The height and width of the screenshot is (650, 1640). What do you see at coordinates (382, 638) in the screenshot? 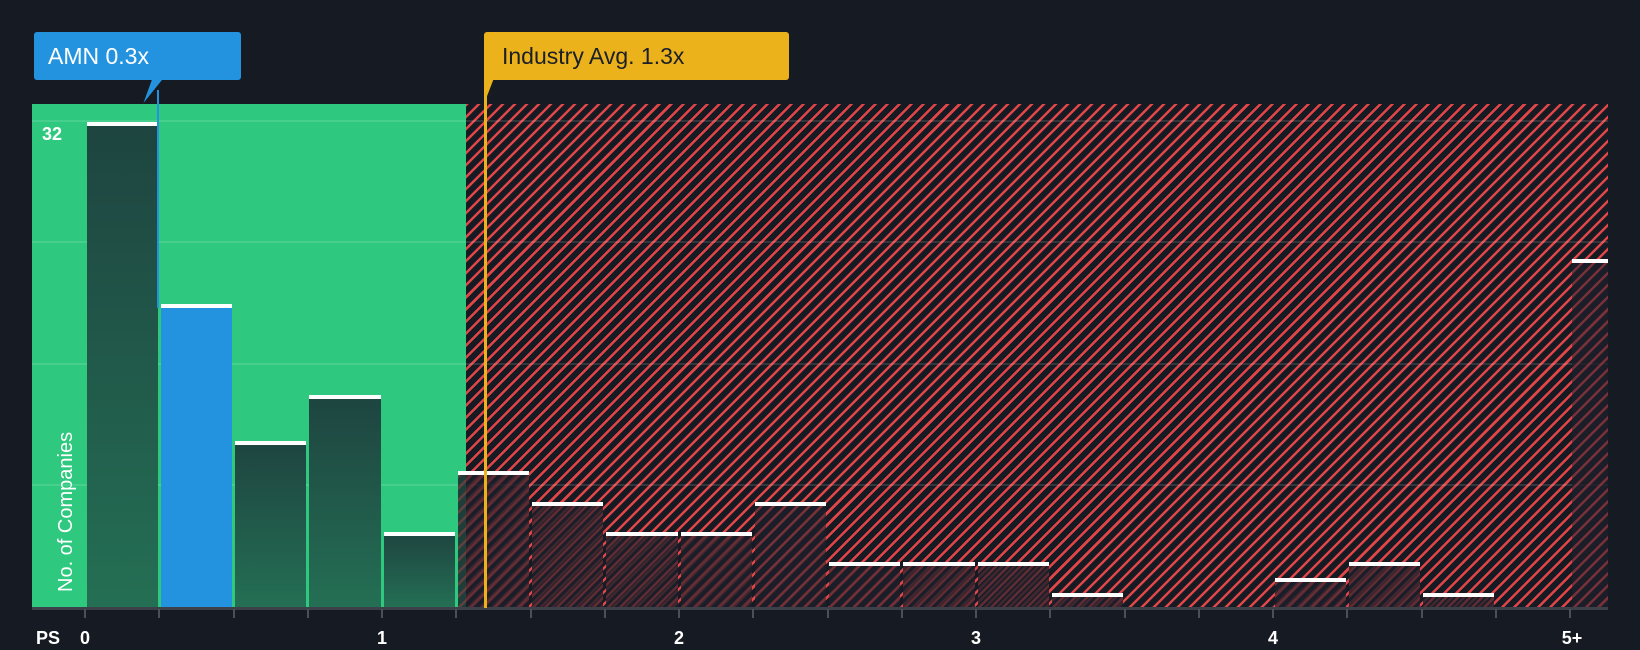
I see `x-tick-label: 1` at bounding box center [382, 638].